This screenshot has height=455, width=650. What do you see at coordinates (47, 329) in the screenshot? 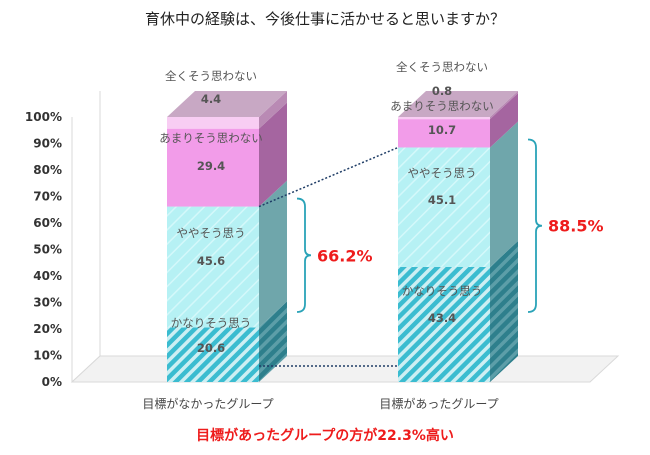
I see `y-tick-label: 20%` at bounding box center [47, 329].